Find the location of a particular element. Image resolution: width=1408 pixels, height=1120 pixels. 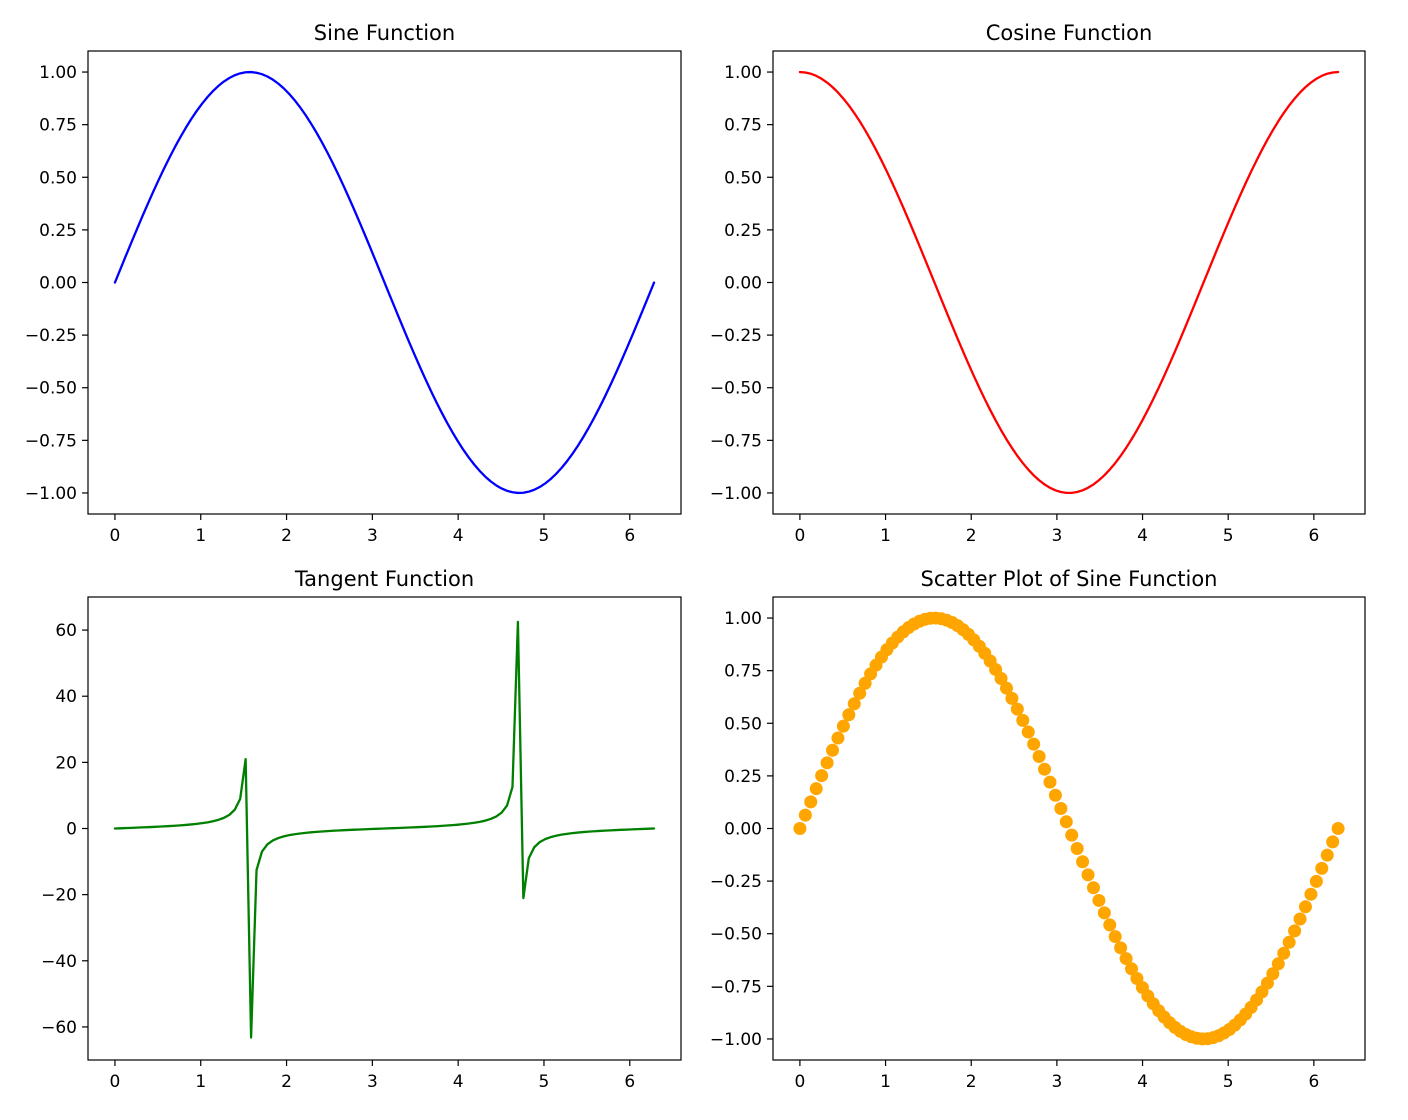

subplot-title: Cosine Function is located at coordinates (1069, 33).